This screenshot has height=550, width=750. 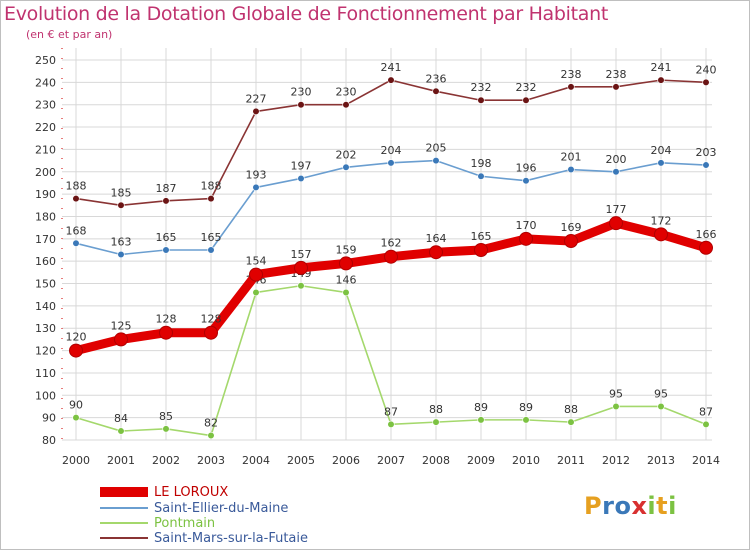 What do you see at coordinates (301, 92) in the screenshot?
I see `data-label: 230` at bounding box center [301, 92].